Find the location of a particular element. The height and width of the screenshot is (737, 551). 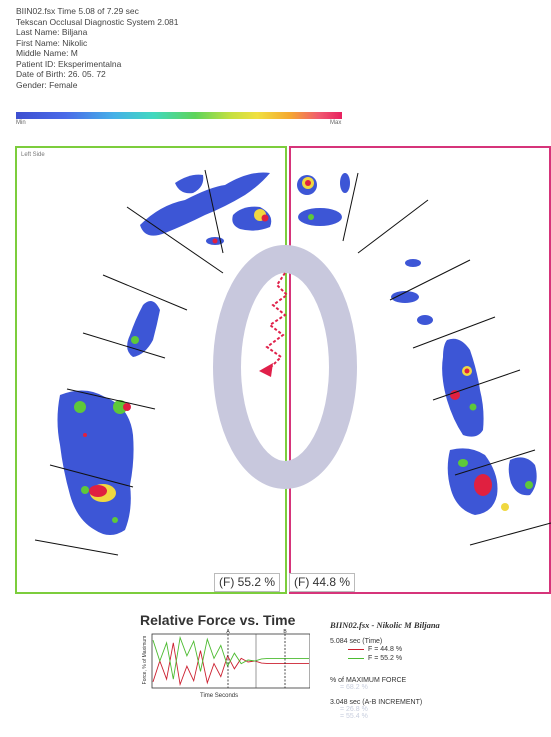

legend-increment: 3.048 sec (A-B INCREMENT) is located at coordinates (376, 702).